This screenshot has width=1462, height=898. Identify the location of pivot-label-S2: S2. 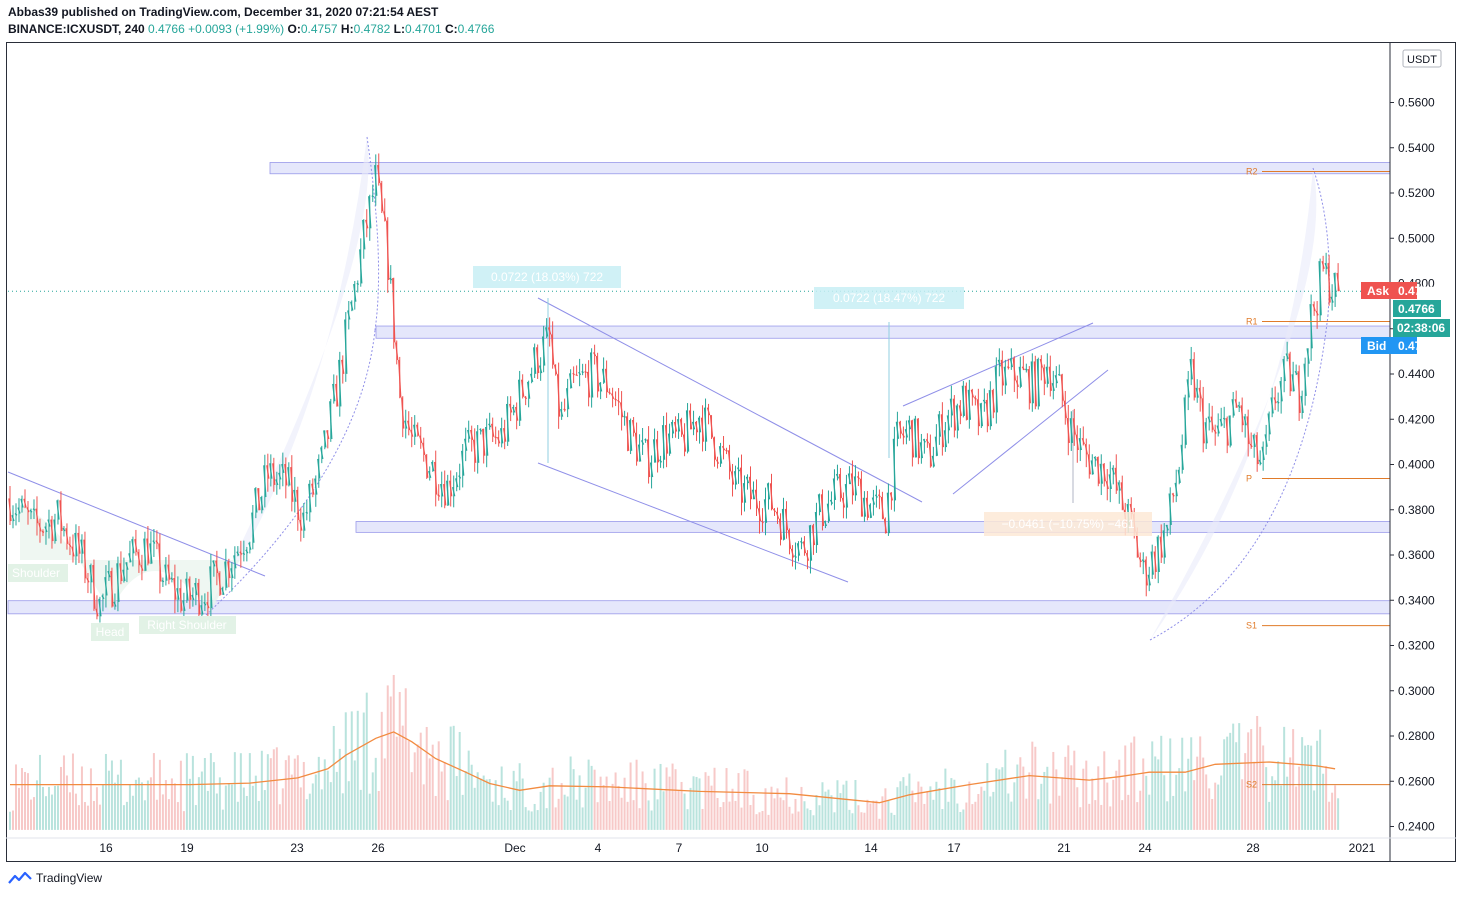
(1251, 785).